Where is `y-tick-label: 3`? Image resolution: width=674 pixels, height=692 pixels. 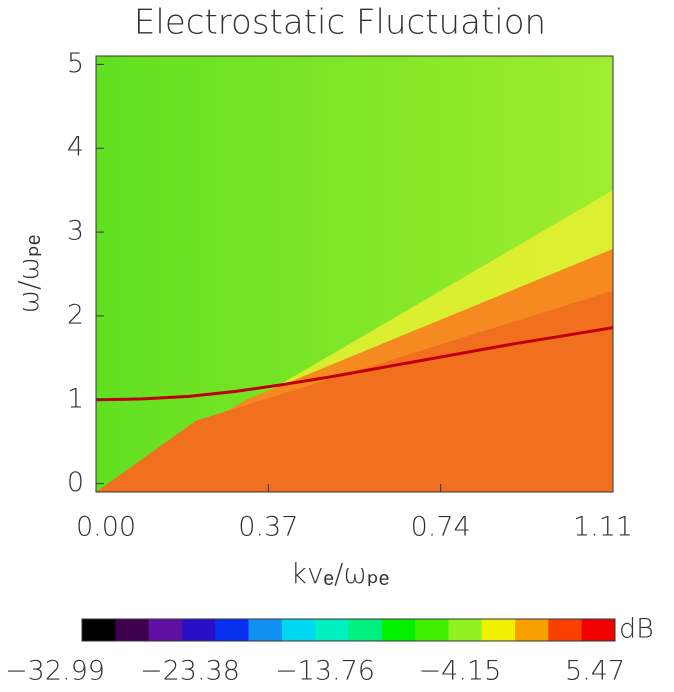 y-tick-label: 3 is located at coordinates (75, 231).